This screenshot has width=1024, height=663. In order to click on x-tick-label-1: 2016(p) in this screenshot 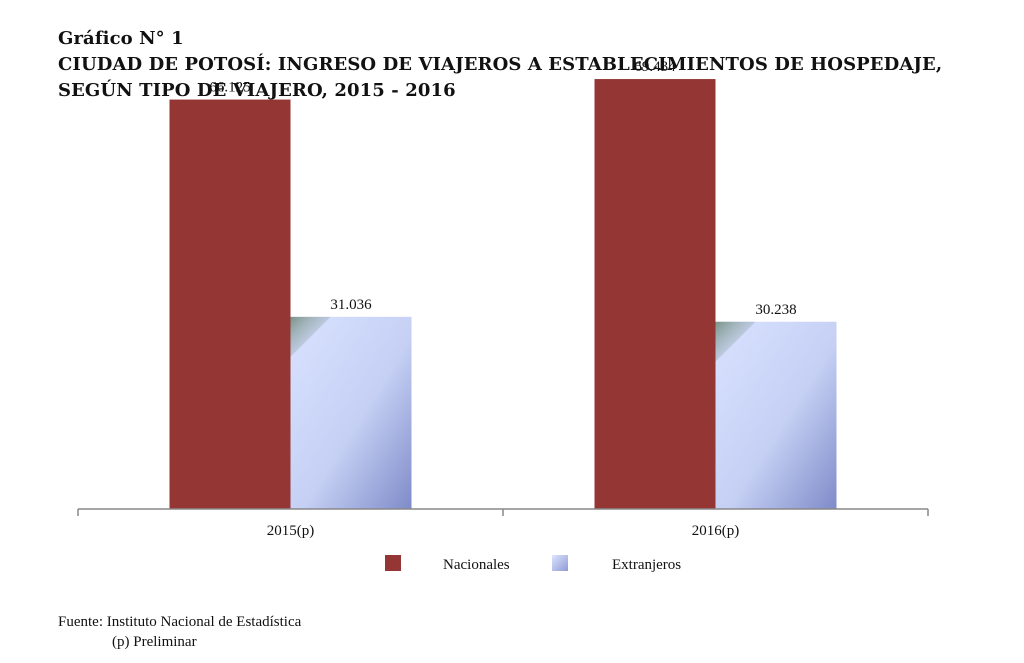, I will do `click(716, 531)`.